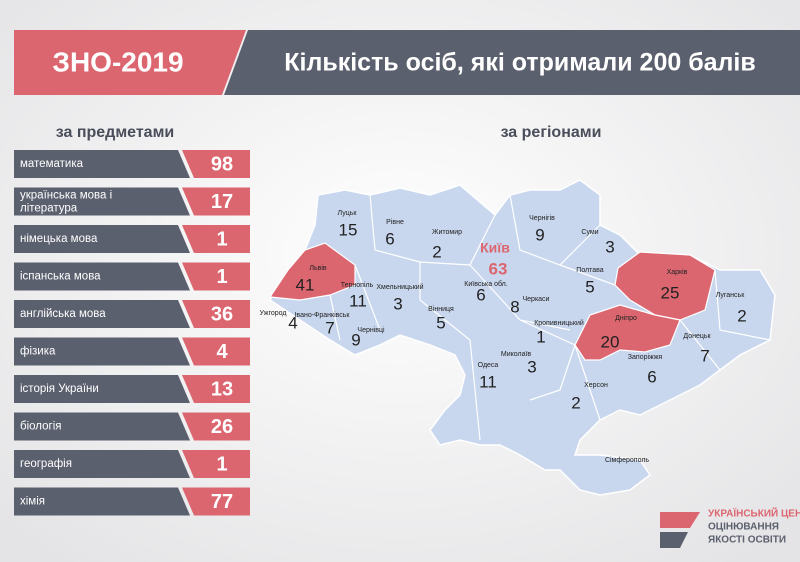 The image size is (800, 562). What do you see at coordinates (222, 352) in the screenshot?
I see `subject-value: 4` at bounding box center [222, 352].